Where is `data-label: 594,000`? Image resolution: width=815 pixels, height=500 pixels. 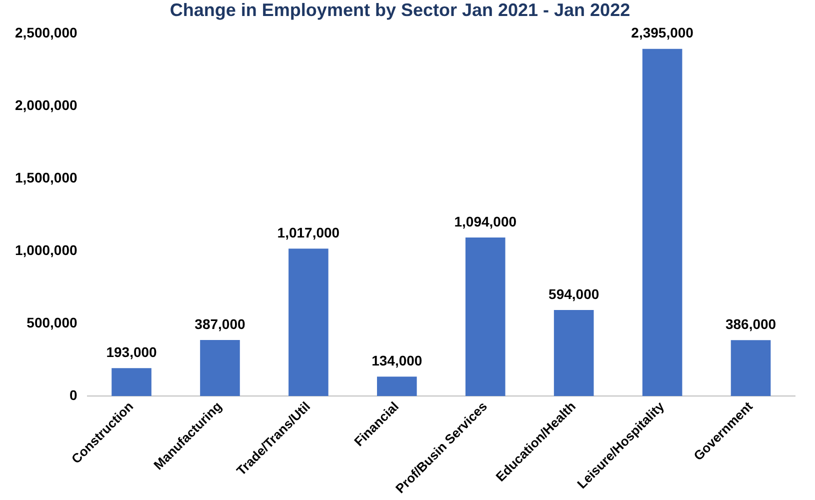 data-label: 594,000 is located at coordinates (574, 294).